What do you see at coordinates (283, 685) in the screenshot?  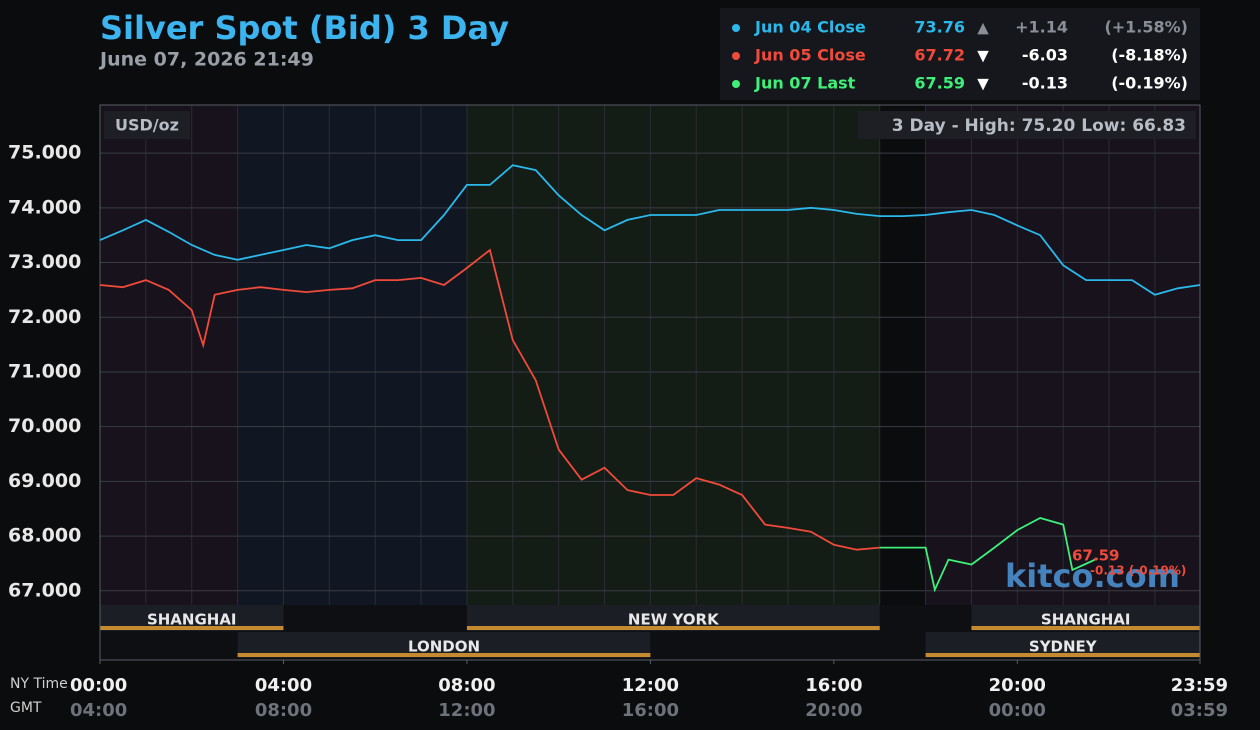 I see `x-tick-label: 04:00` at bounding box center [283, 685].